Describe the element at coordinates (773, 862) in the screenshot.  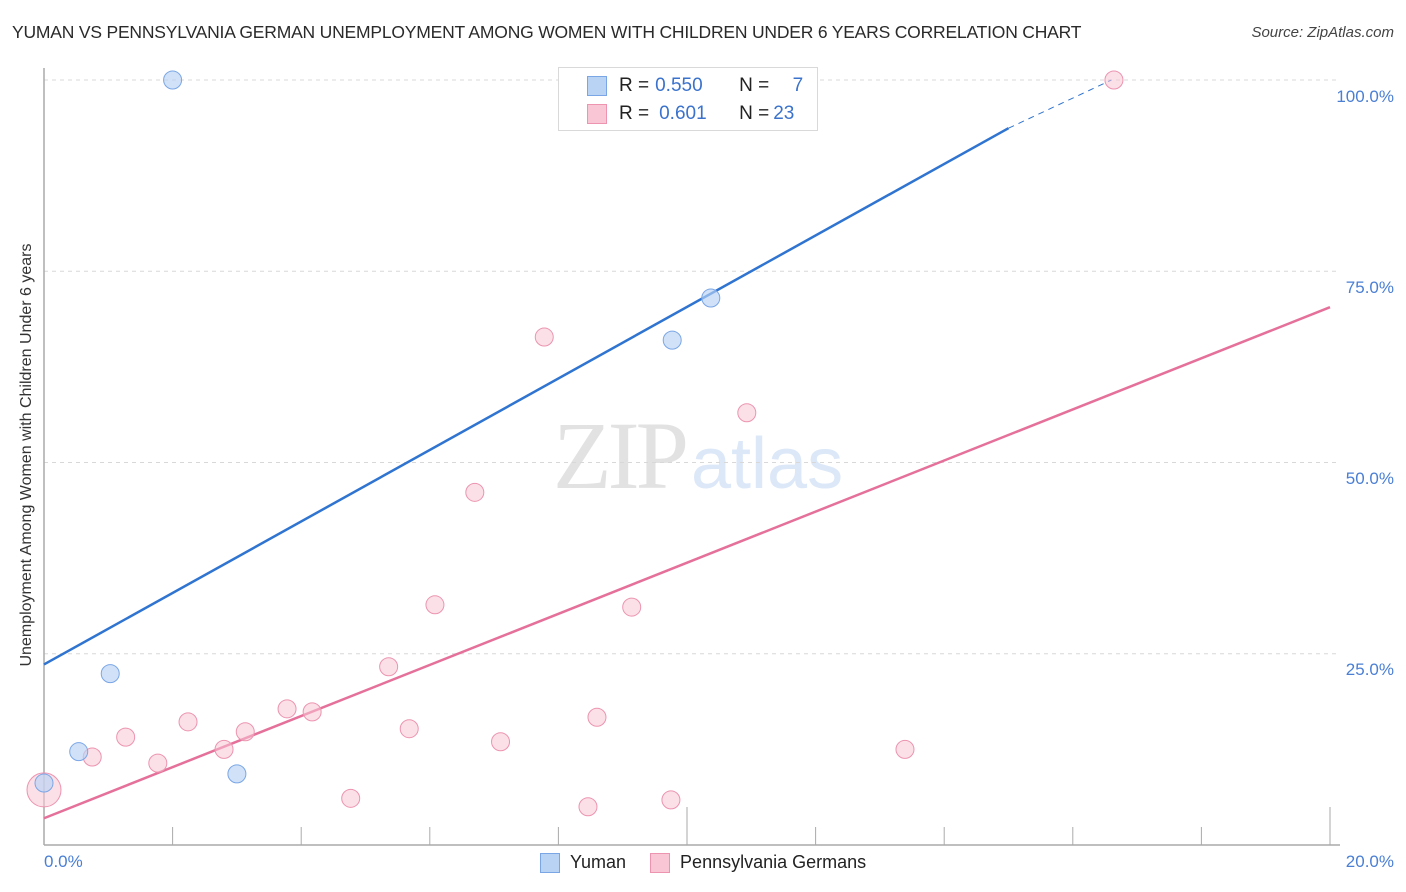
I see `legend-label: Pennsylvania Germans` at that location.